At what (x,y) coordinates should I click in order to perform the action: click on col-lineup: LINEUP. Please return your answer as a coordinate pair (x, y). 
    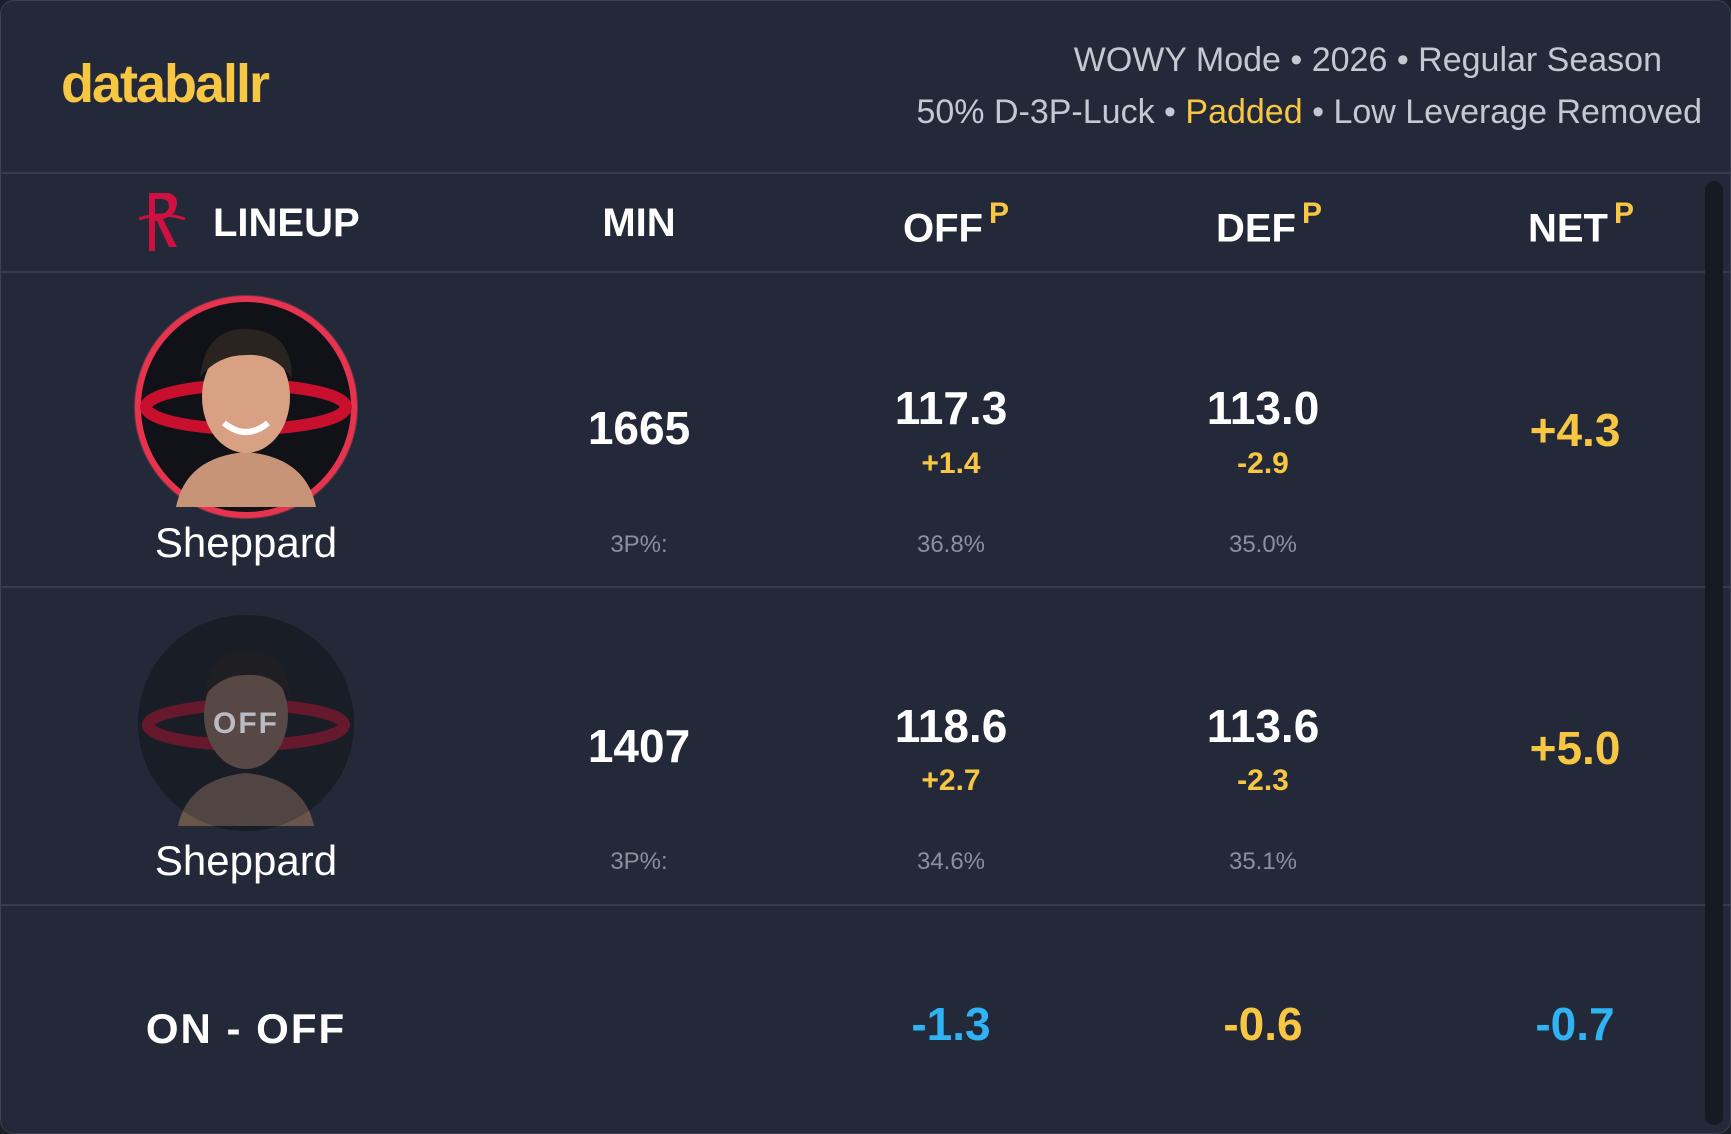
    Looking at the image, I should click on (286, 223).